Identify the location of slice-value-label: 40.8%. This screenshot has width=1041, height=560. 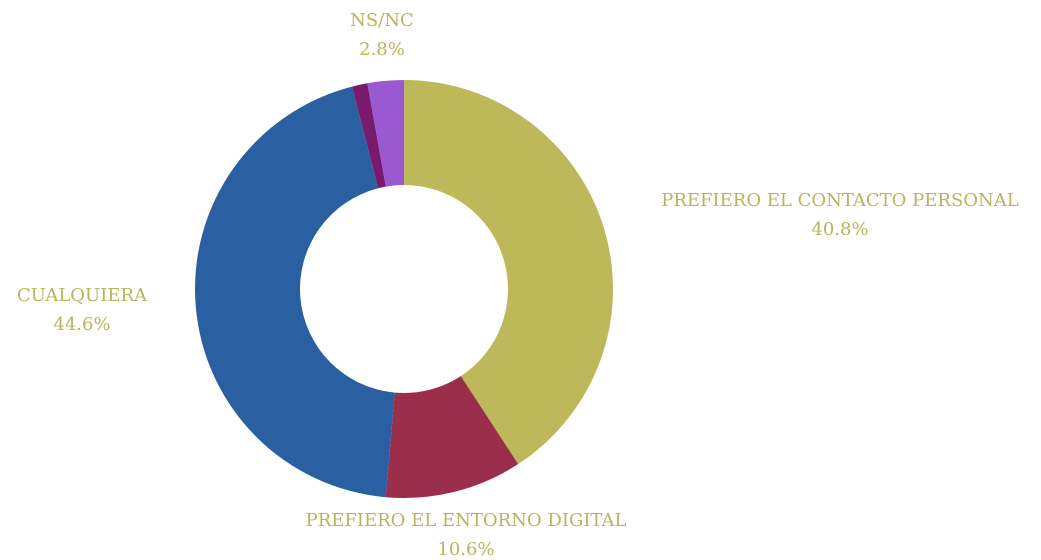
(839, 229).